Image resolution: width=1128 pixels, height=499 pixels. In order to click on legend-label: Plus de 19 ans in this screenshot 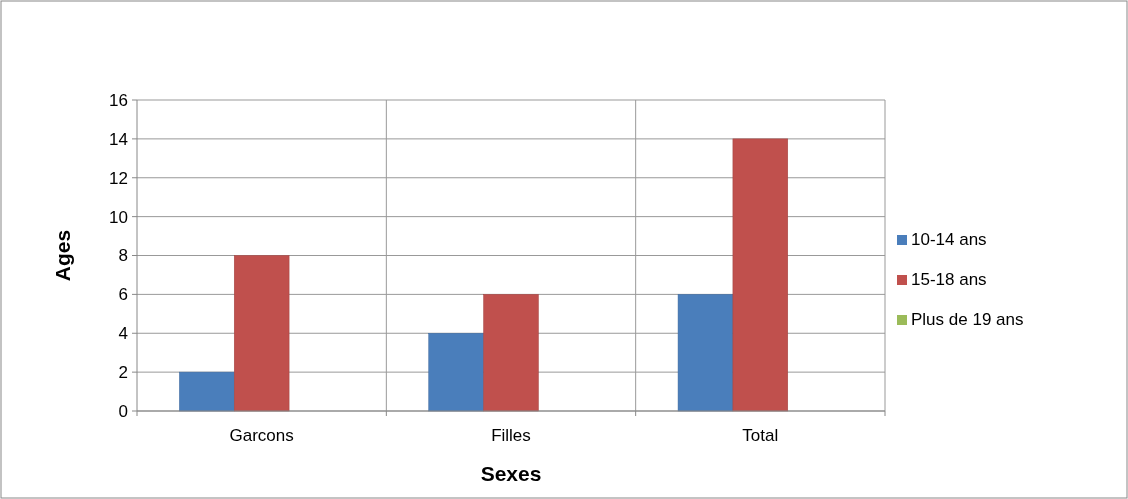, I will do `click(967, 319)`.